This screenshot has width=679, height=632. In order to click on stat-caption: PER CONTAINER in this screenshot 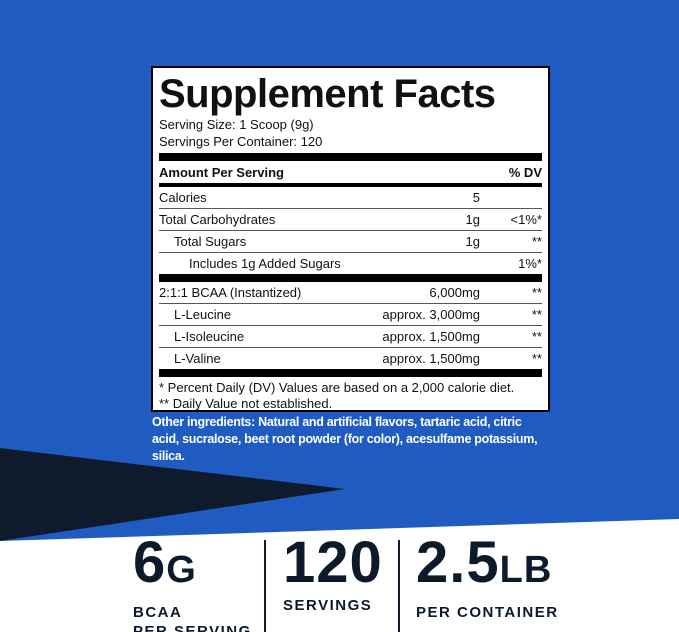, I will do `click(487, 612)`.